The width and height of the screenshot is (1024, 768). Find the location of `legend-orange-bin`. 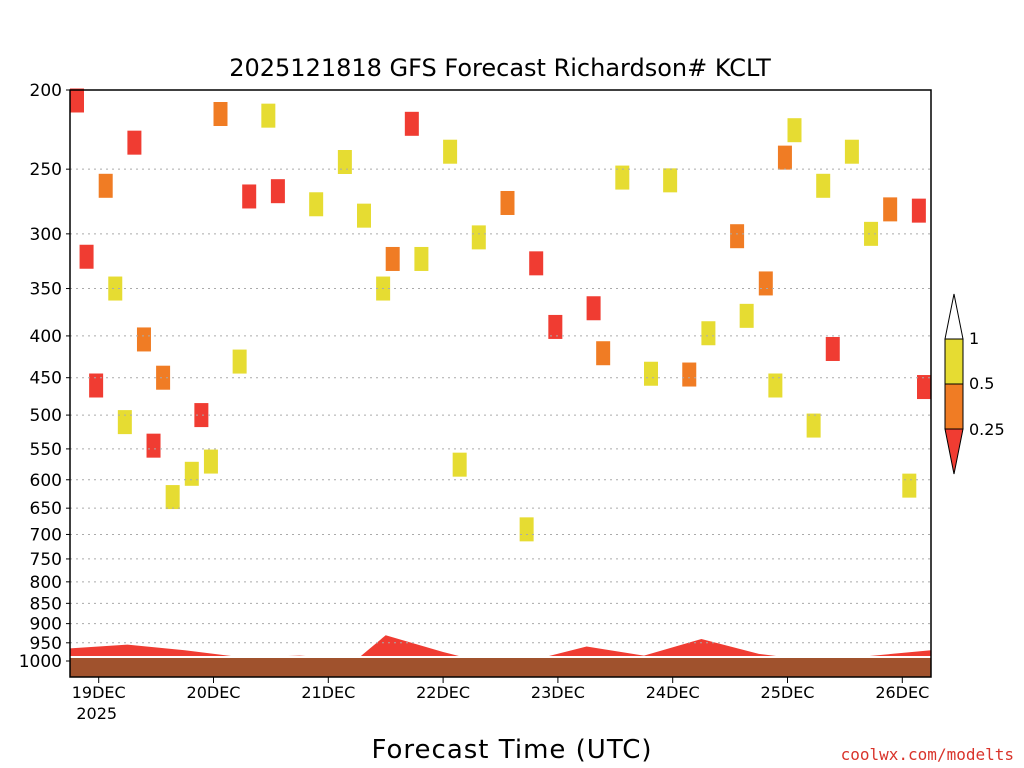

legend-orange-bin is located at coordinates (954, 406).